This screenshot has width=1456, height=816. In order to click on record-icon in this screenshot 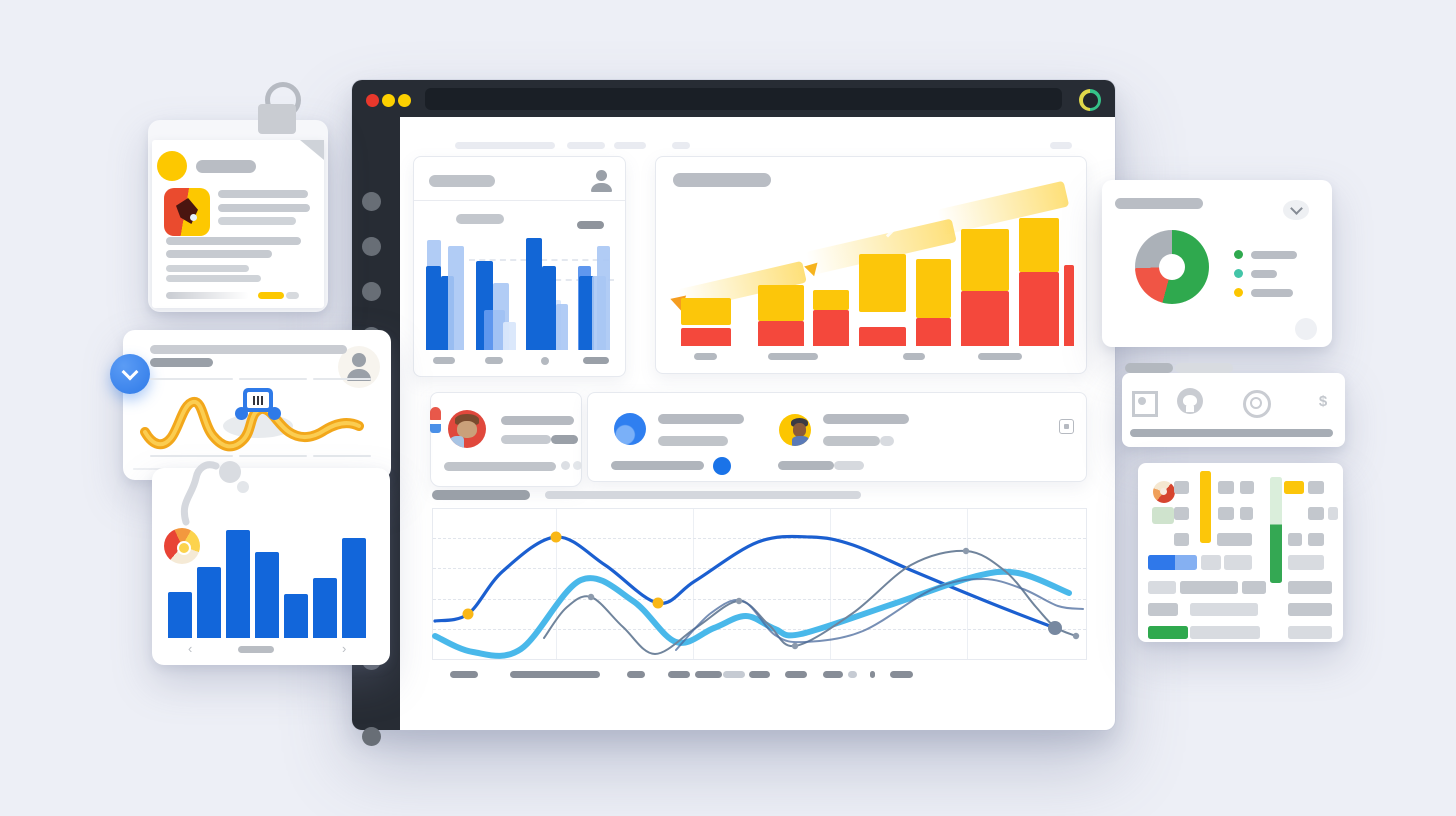, I will do `click(1257, 404)`.